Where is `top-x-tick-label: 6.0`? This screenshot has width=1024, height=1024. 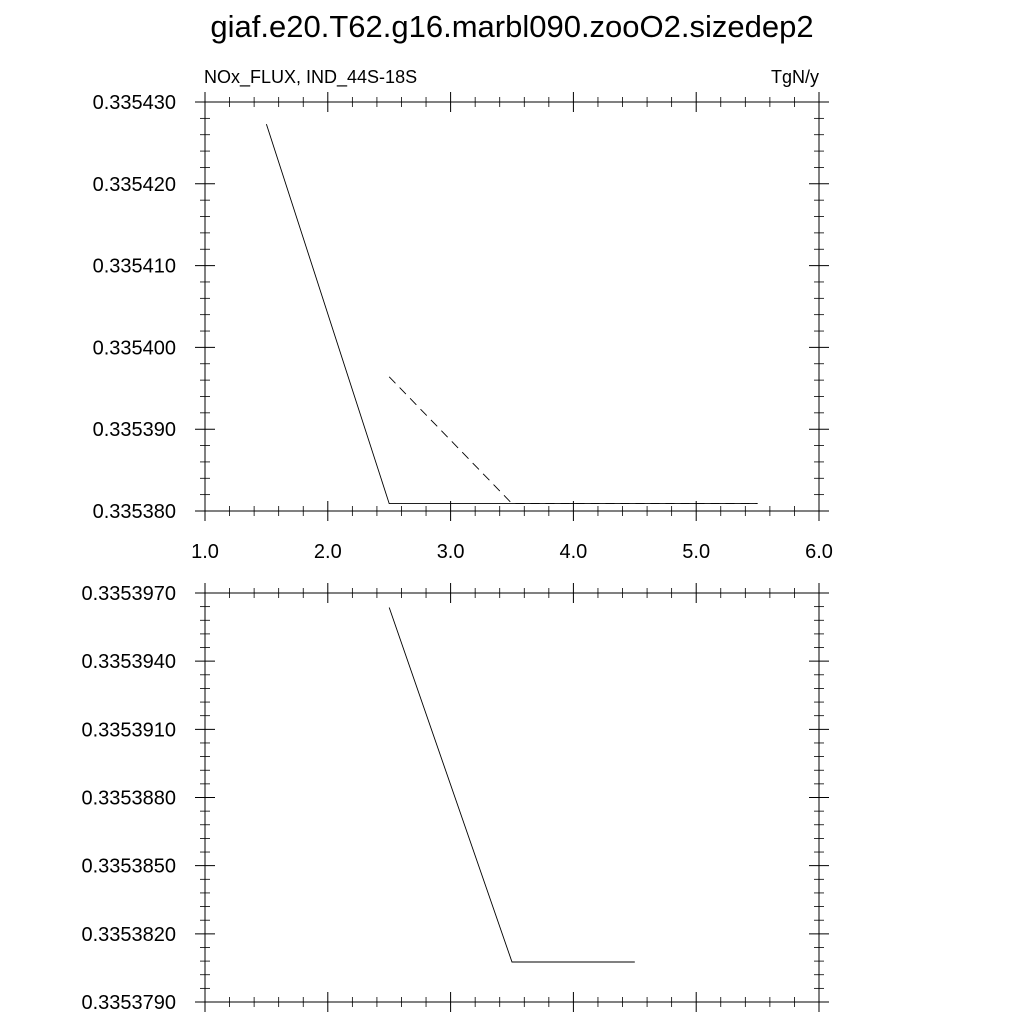 top-x-tick-label: 6.0 is located at coordinates (819, 552).